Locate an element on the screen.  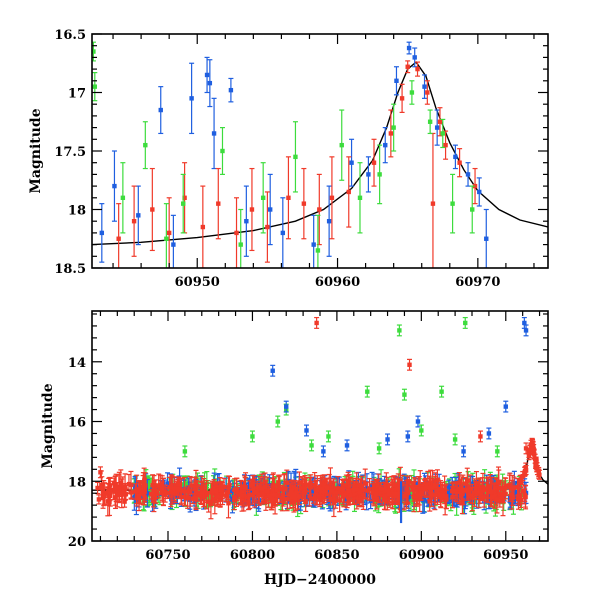
zoom-panel-xtick-label: 60960 is located at coordinates (337, 282).